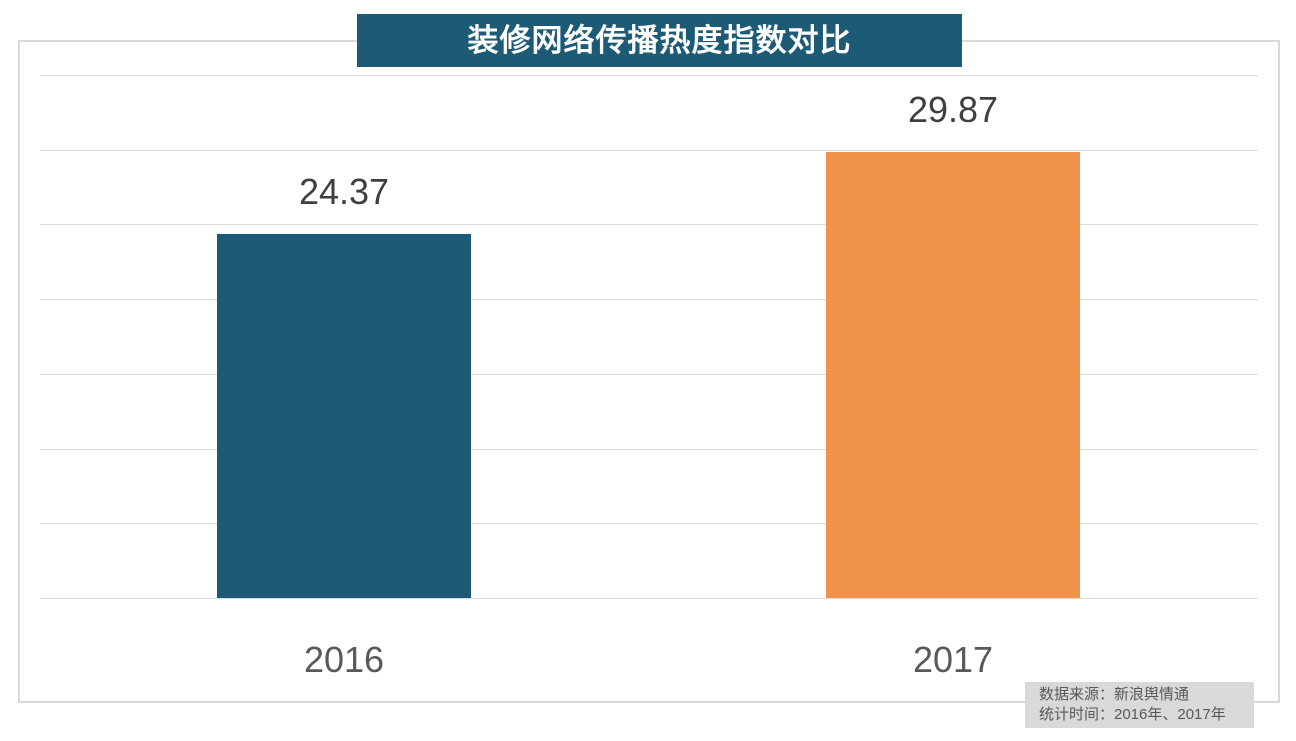 This screenshot has height=741, width=1296. Describe the element at coordinates (953, 659) in the screenshot. I see `category-label-2017: 2017` at that location.